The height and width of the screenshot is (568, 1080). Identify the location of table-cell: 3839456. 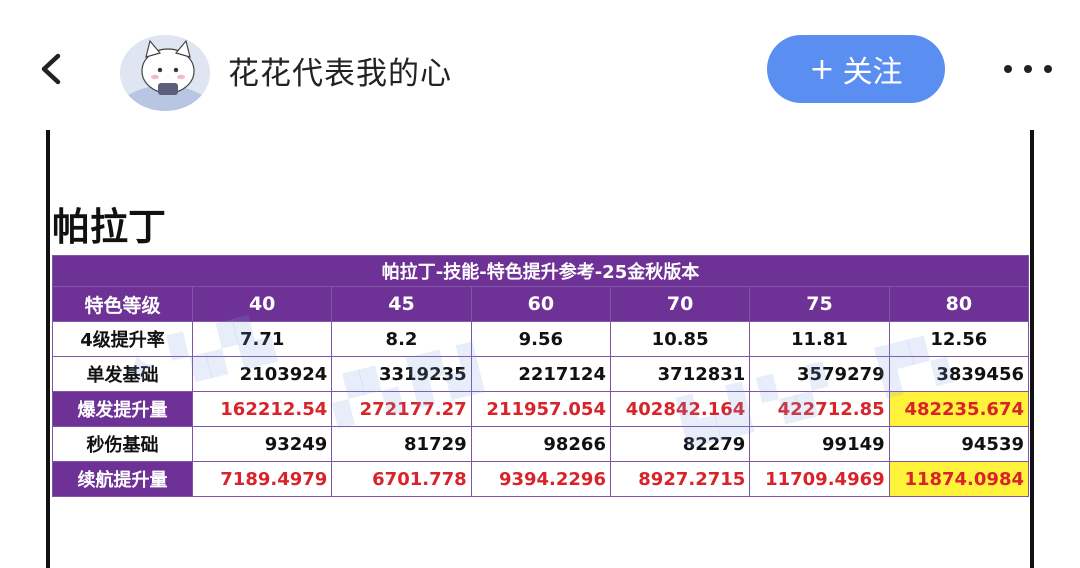
(959, 374).